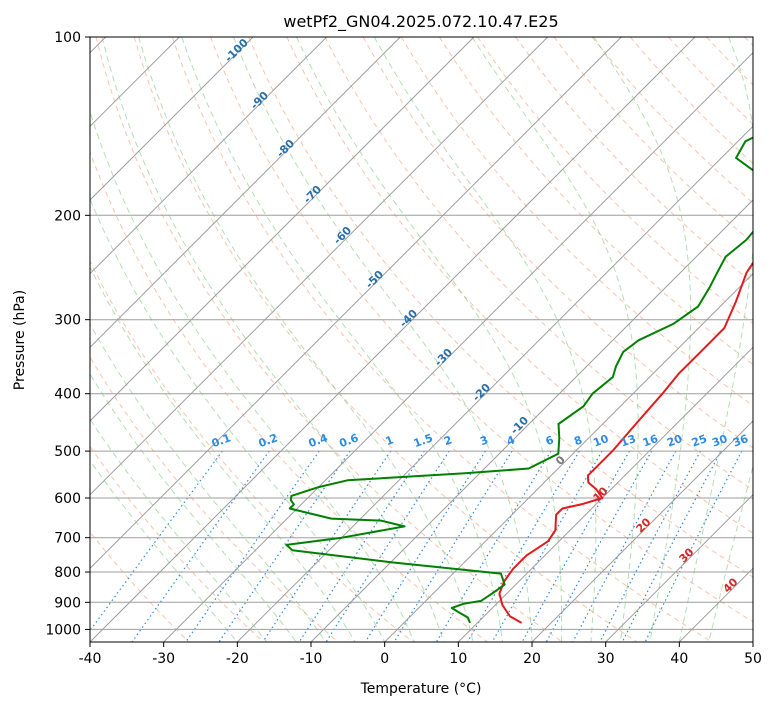 Image resolution: width=775 pixels, height=708 pixels. I want to click on y-axis-label: Pressure (hPa), so click(20, 340).